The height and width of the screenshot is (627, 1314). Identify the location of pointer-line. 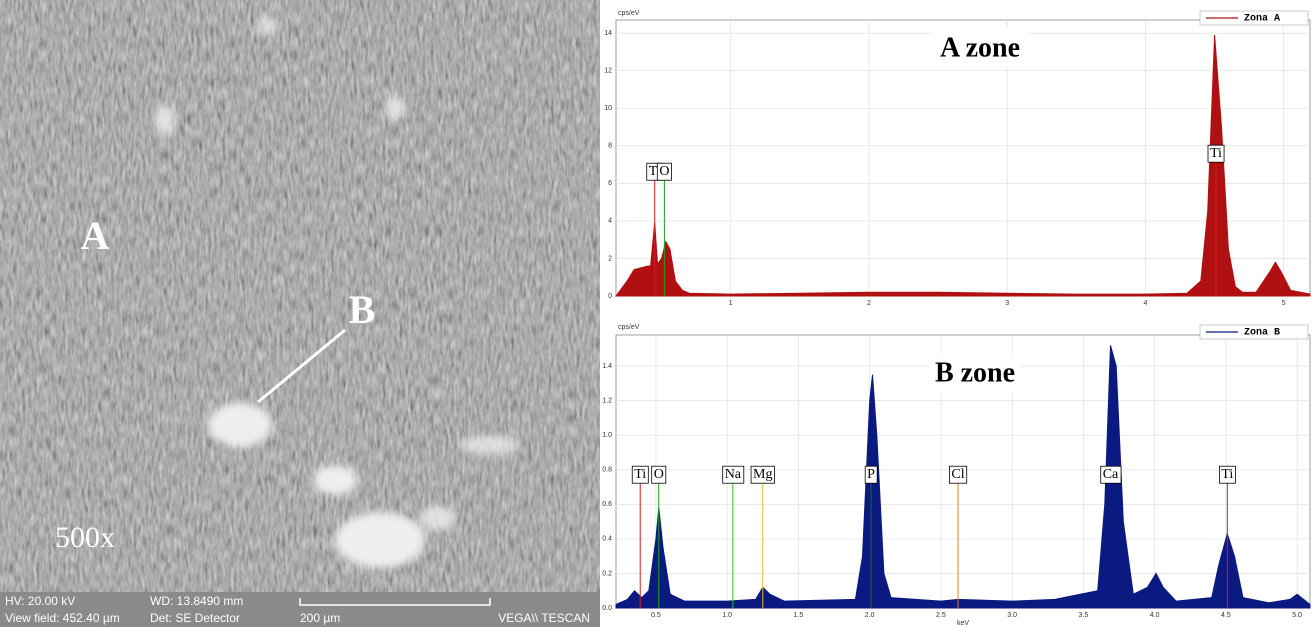
(301, 366).